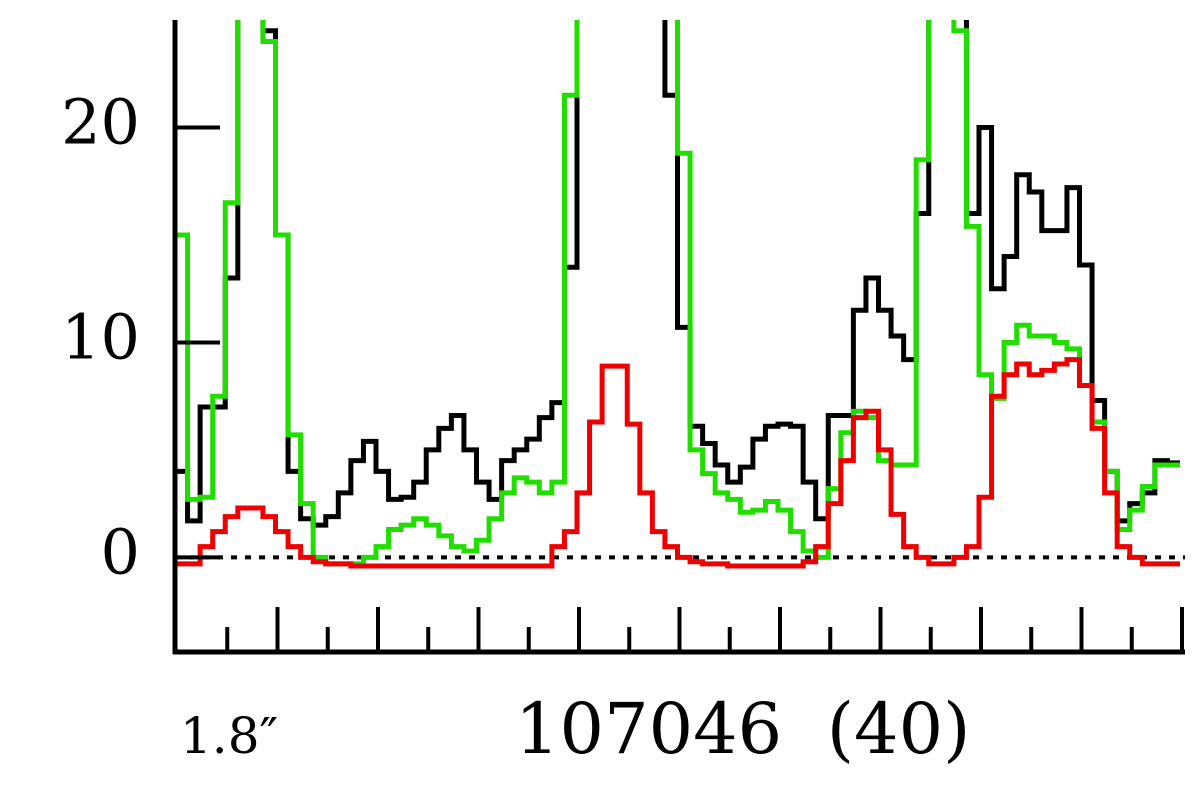 The height and width of the screenshot is (787, 1200). Describe the element at coordinates (742, 729) in the screenshot. I see `annotation: 107046 (40)` at that location.